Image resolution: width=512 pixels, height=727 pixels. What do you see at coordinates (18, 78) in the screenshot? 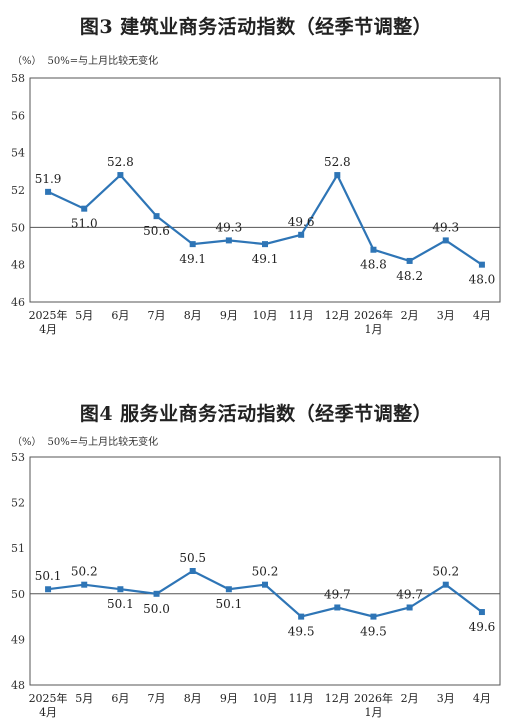
I see `y-tick-label: 58` at bounding box center [18, 78].